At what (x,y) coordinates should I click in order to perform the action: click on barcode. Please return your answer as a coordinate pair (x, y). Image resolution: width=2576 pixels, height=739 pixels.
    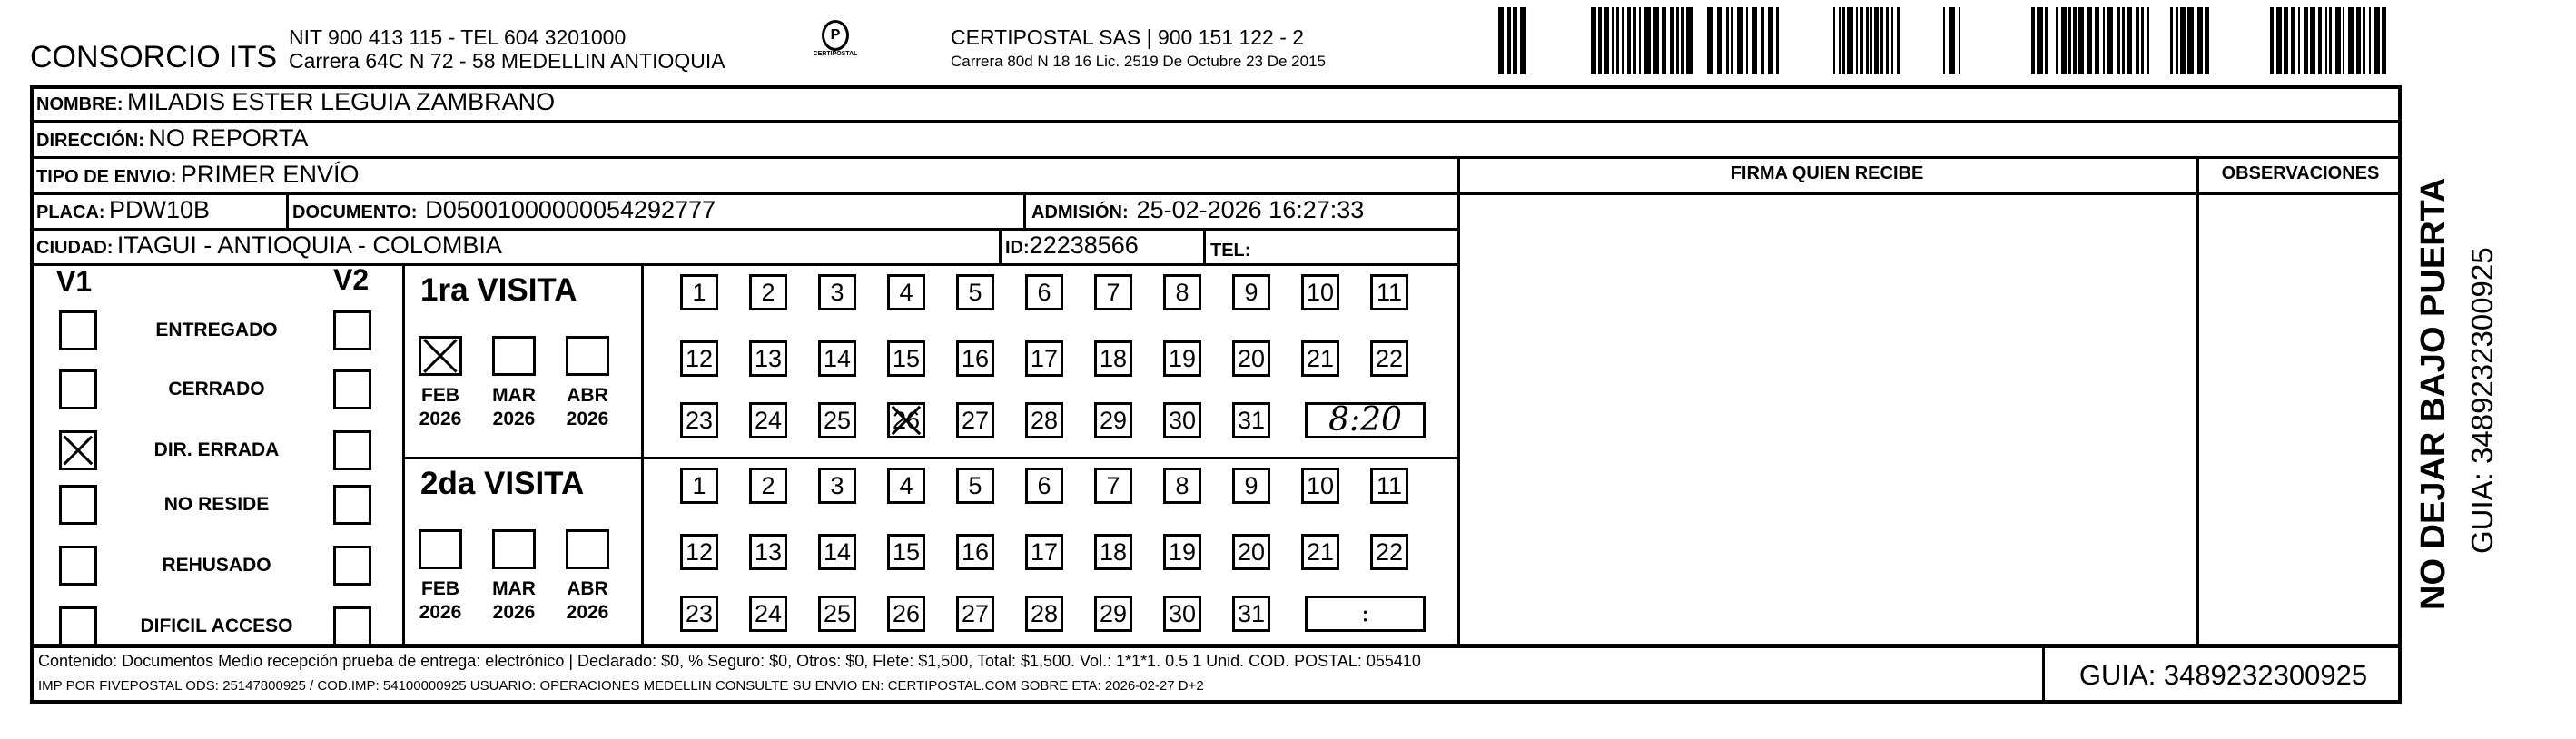
    Looking at the image, I should click on (1946, 40).